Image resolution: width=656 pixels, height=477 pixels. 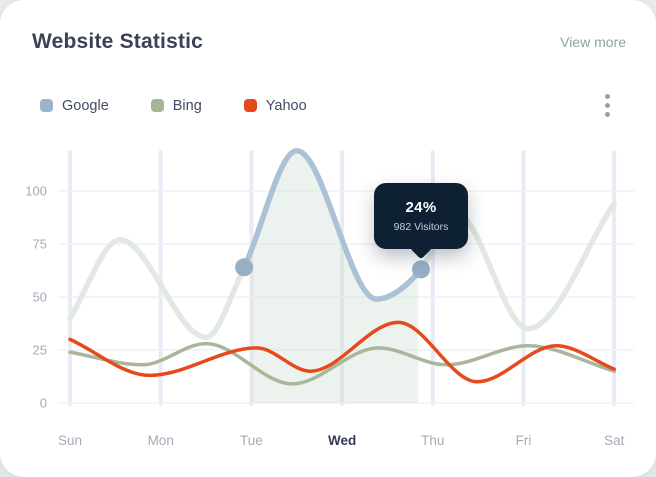 What do you see at coordinates (432, 440) in the screenshot?
I see `x-tick-label-thu: Thu` at bounding box center [432, 440].